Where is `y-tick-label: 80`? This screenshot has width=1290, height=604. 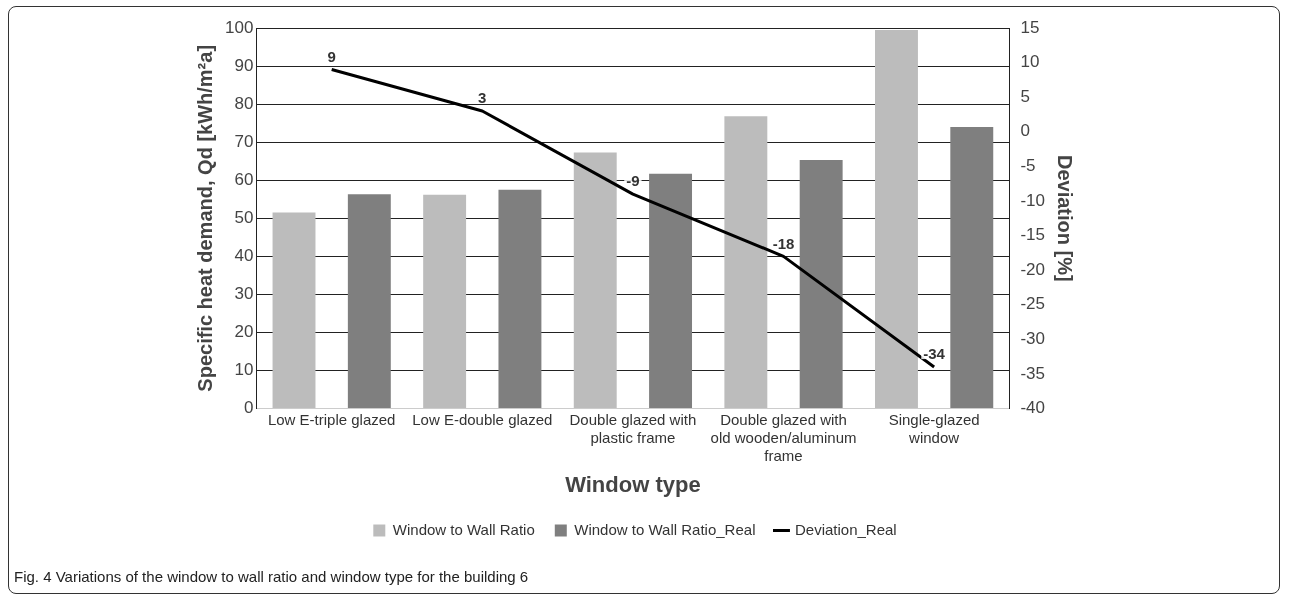 y-tick-label: 80 is located at coordinates (244, 103).